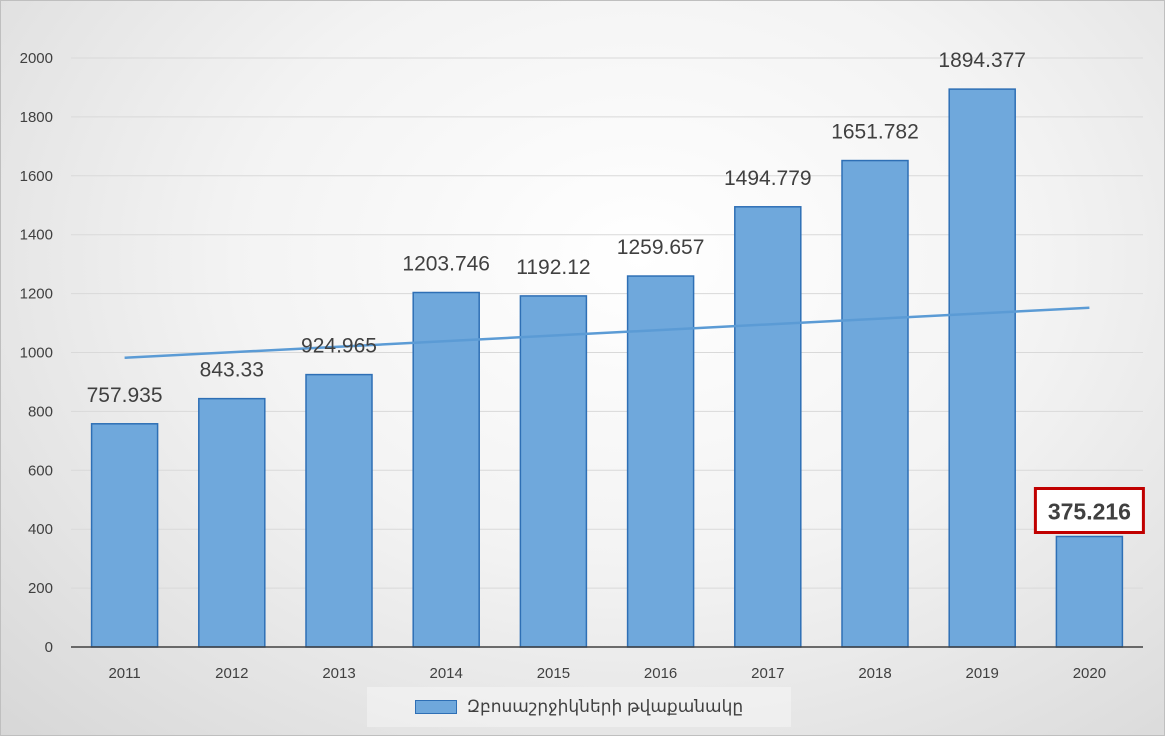  What do you see at coordinates (338, 673) in the screenshot?
I see `x-tick-label: 2013` at bounding box center [338, 673].